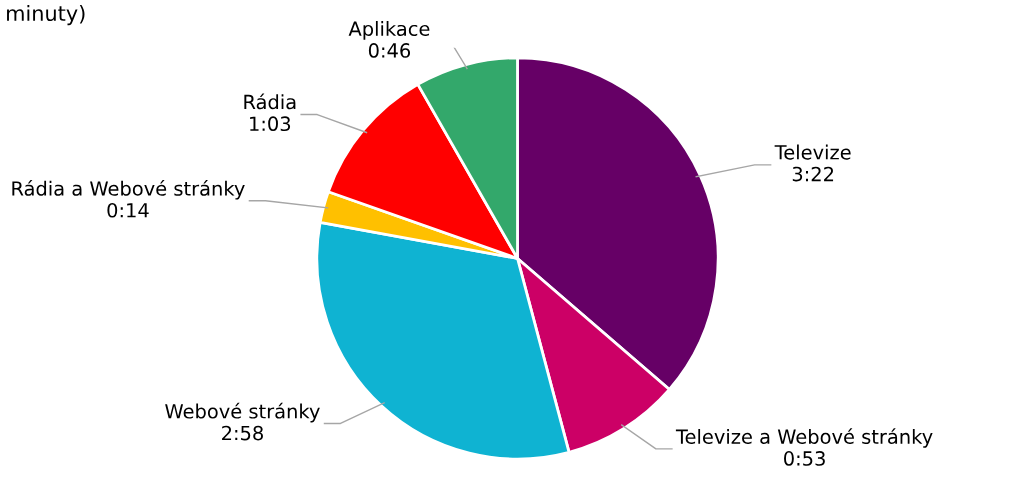 This screenshot has width=1035, height=497. I want to click on data-label: 3:22, so click(813, 174).